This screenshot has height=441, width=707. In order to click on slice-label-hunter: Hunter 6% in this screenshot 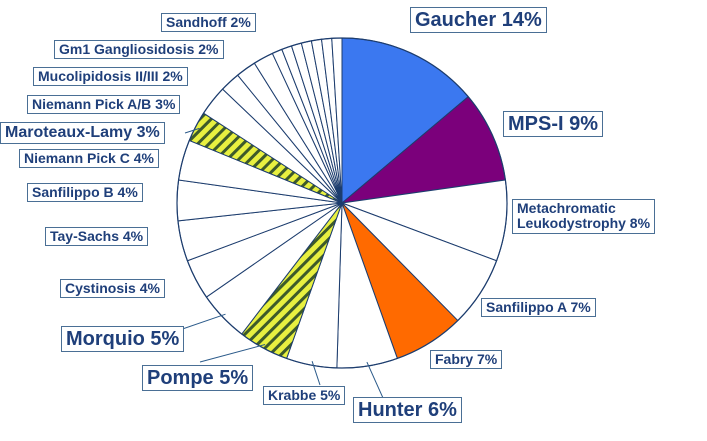, I will do `click(407, 410)`.